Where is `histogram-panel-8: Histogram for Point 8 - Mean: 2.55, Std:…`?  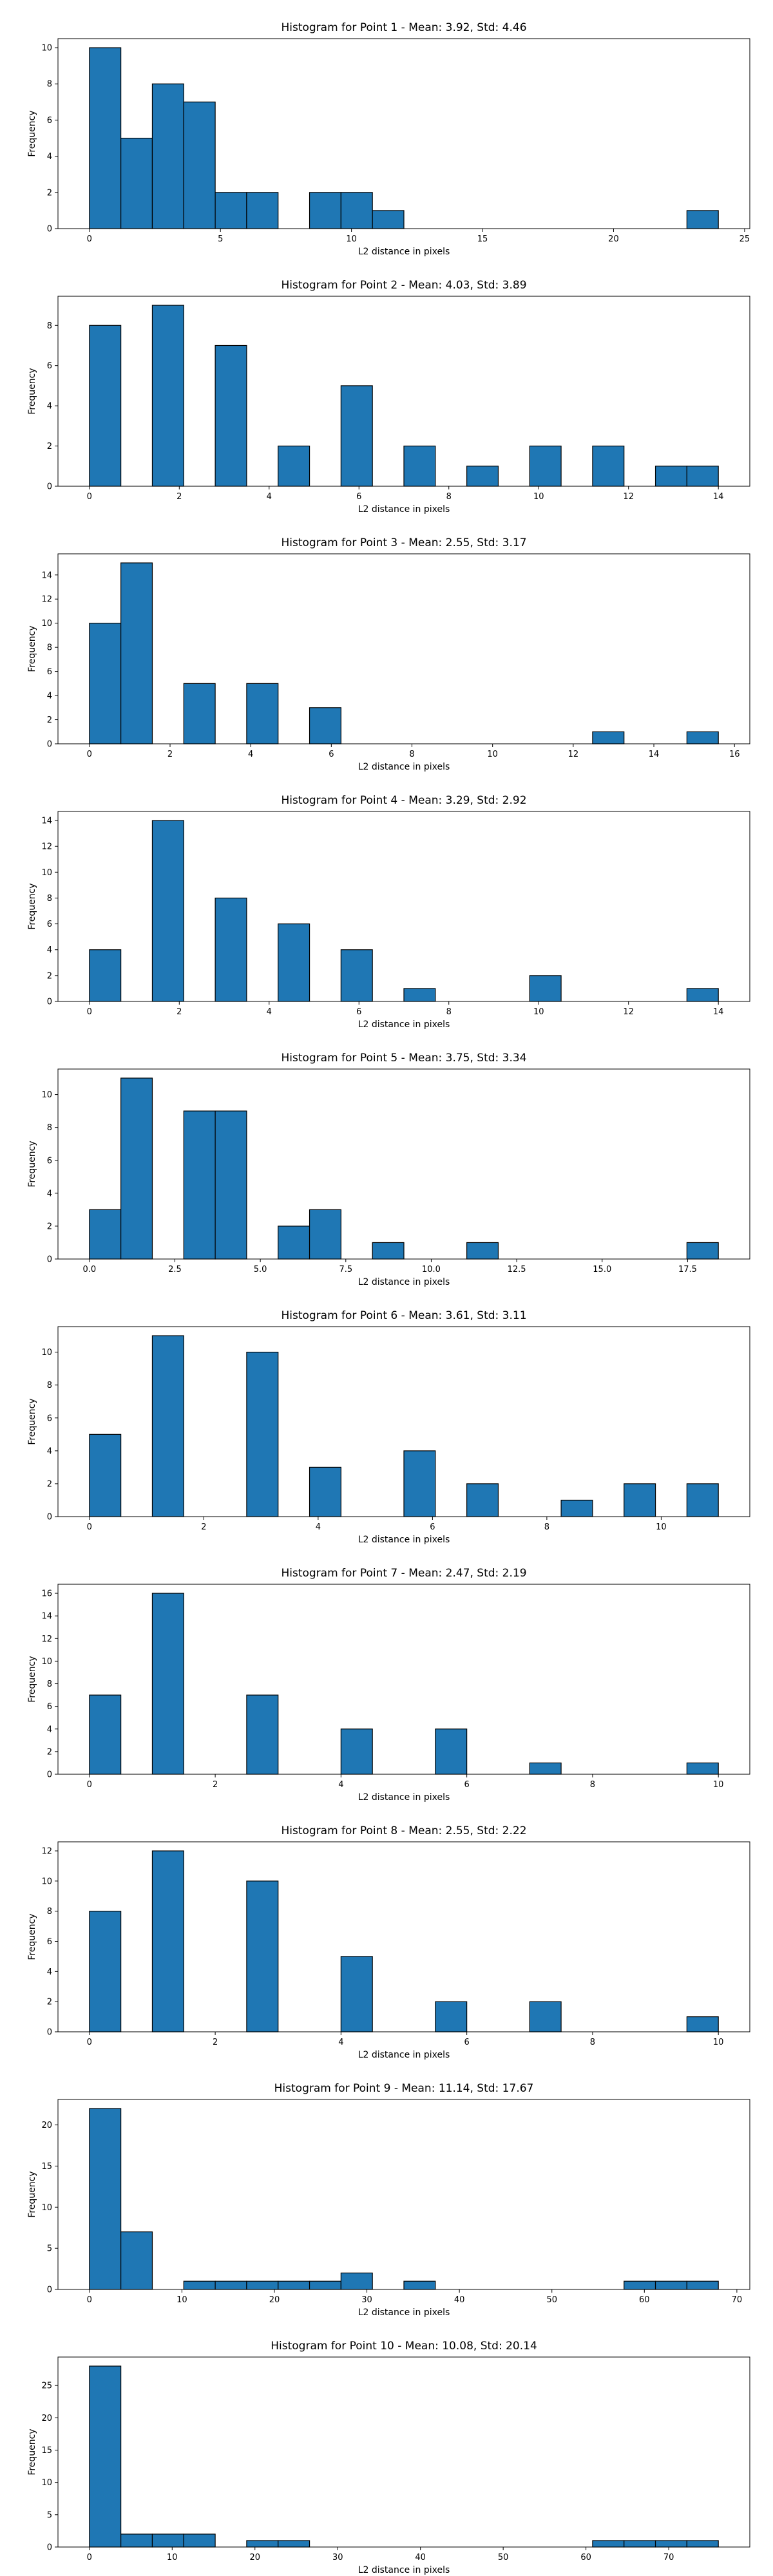 histogram-panel-8: Histogram for Point 8 - Mean: 2.55, Std:… is located at coordinates (388, 1942).